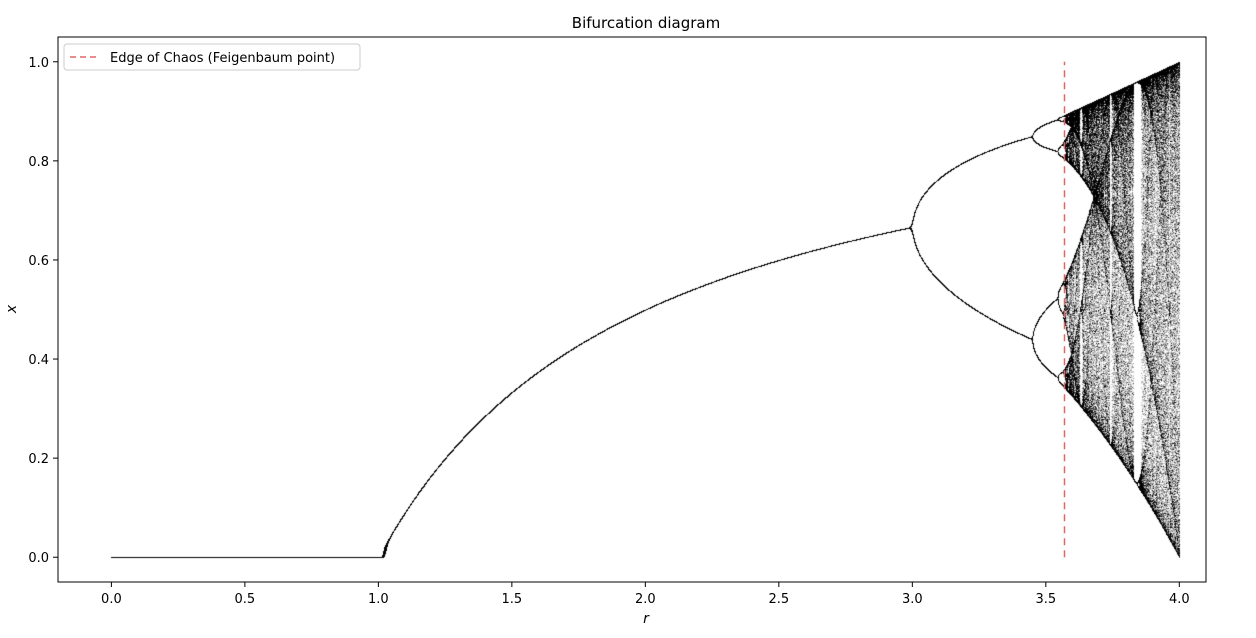 The width and height of the screenshot is (1256, 638). Describe the element at coordinates (645, 599) in the screenshot. I see `x-tick-label: 2.0` at that location.